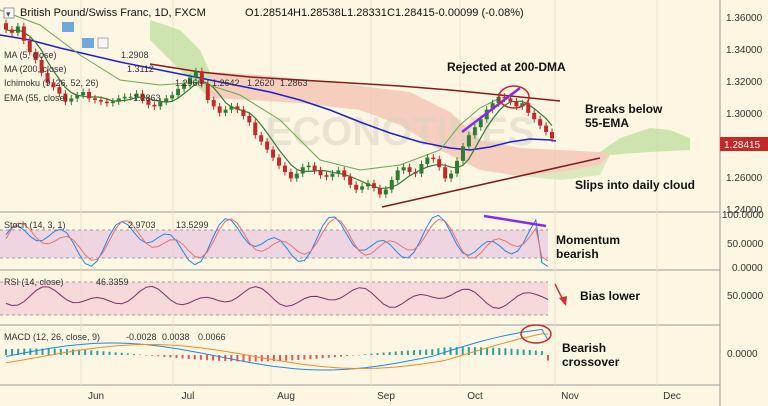 Image resolution: width=768 pixels, height=406 pixels. What do you see at coordinates (52, 337) in the screenshot?
I see `macd-label: MACD (12, 26, close, 9)` at bounding box center [52, 337].